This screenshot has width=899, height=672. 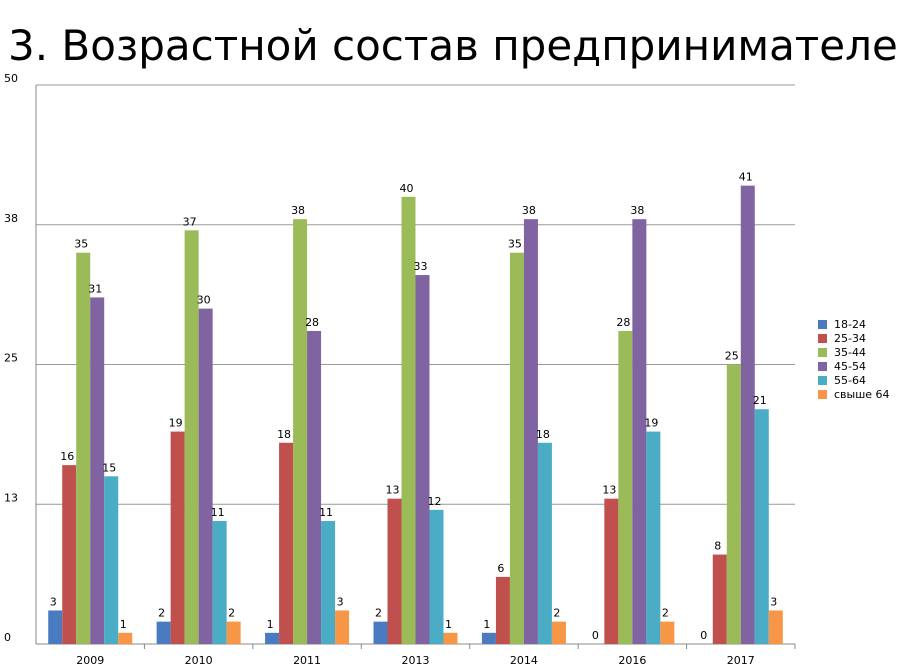 What do you see at coordinates (199, 660) in the screenshot?
I see `x-tick-label: 2010` at bounding box center [199, 660].